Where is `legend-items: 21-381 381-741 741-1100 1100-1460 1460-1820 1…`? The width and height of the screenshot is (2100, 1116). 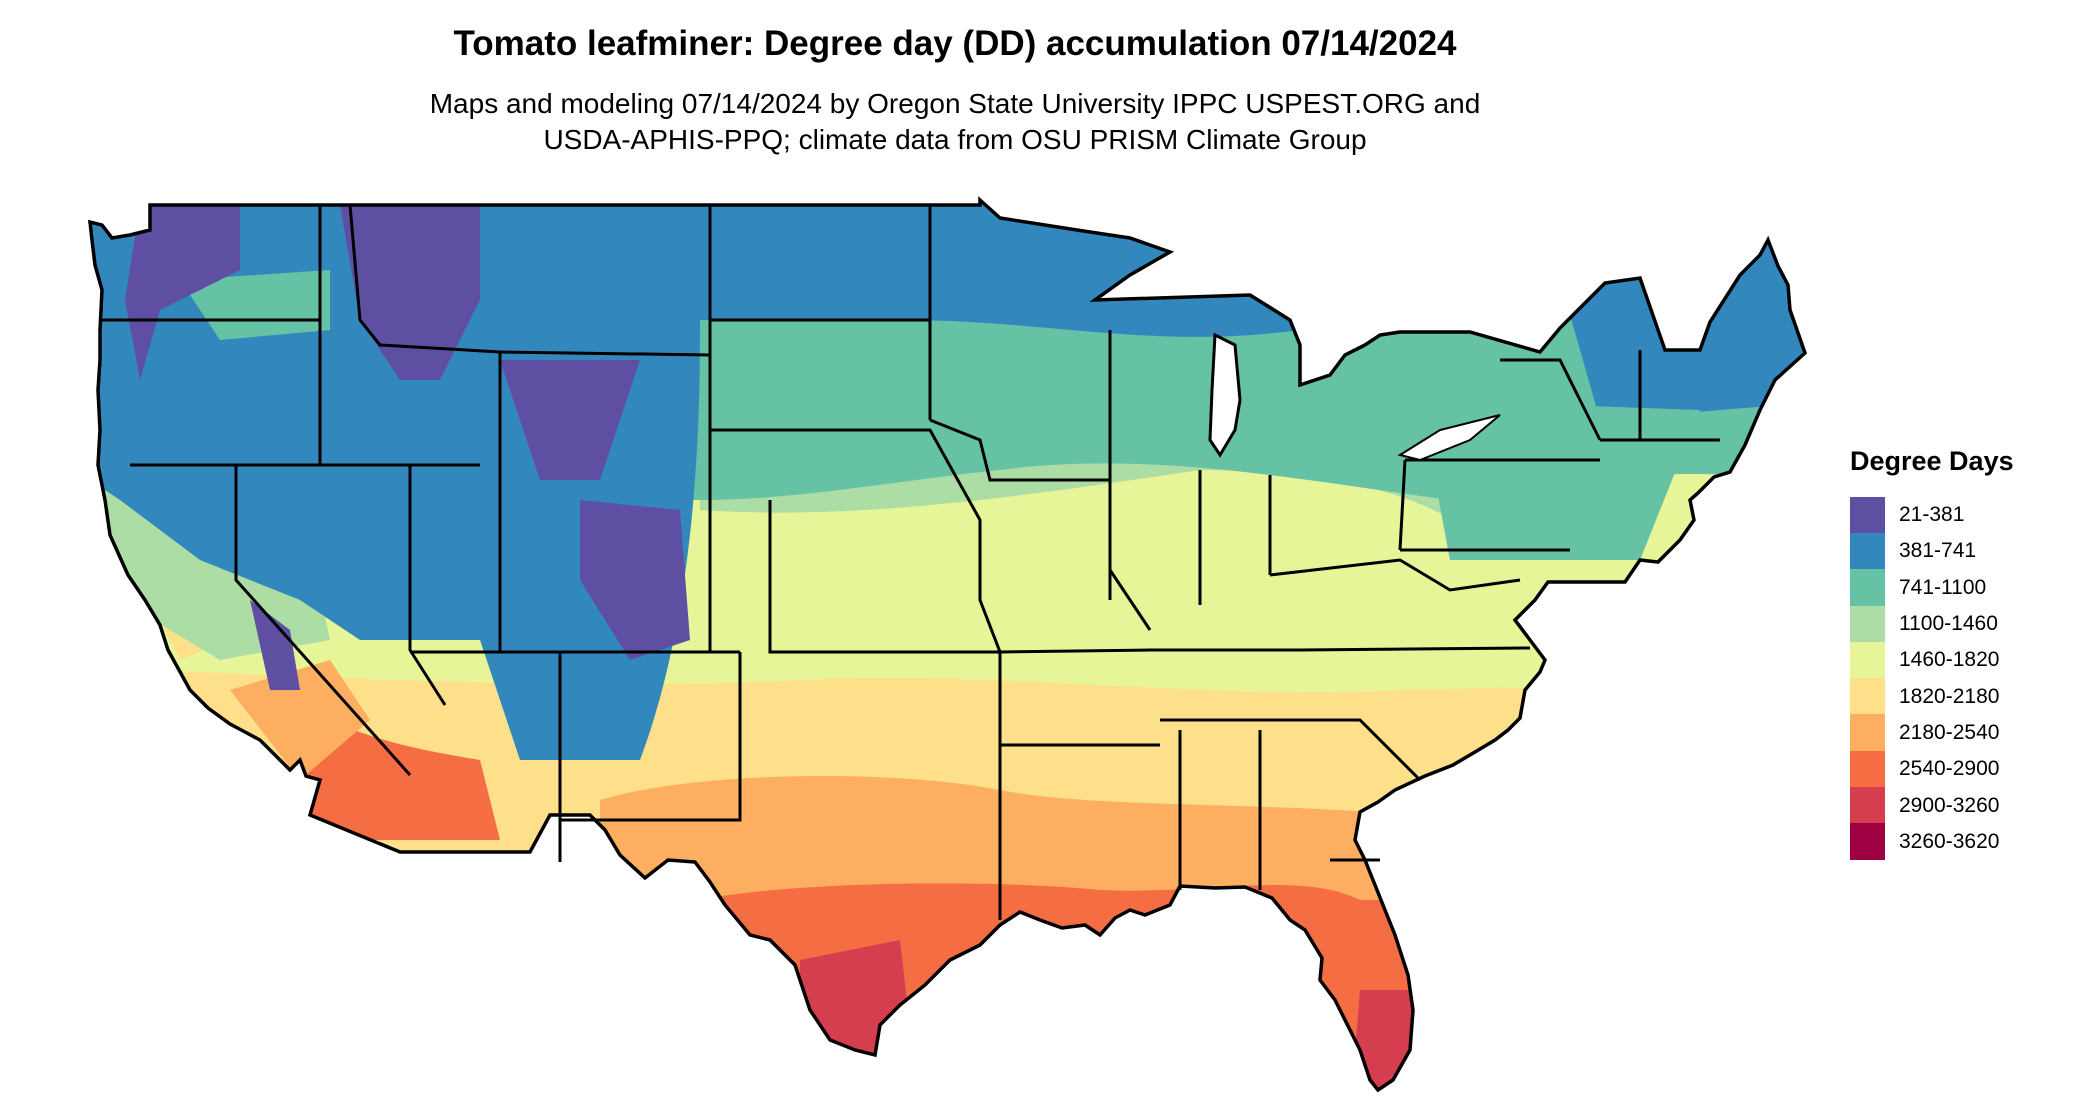 legend-items: 21-381 381-741 741-1100 1100-1460 1460-1820 1… is located at coordinates (1932, 678).